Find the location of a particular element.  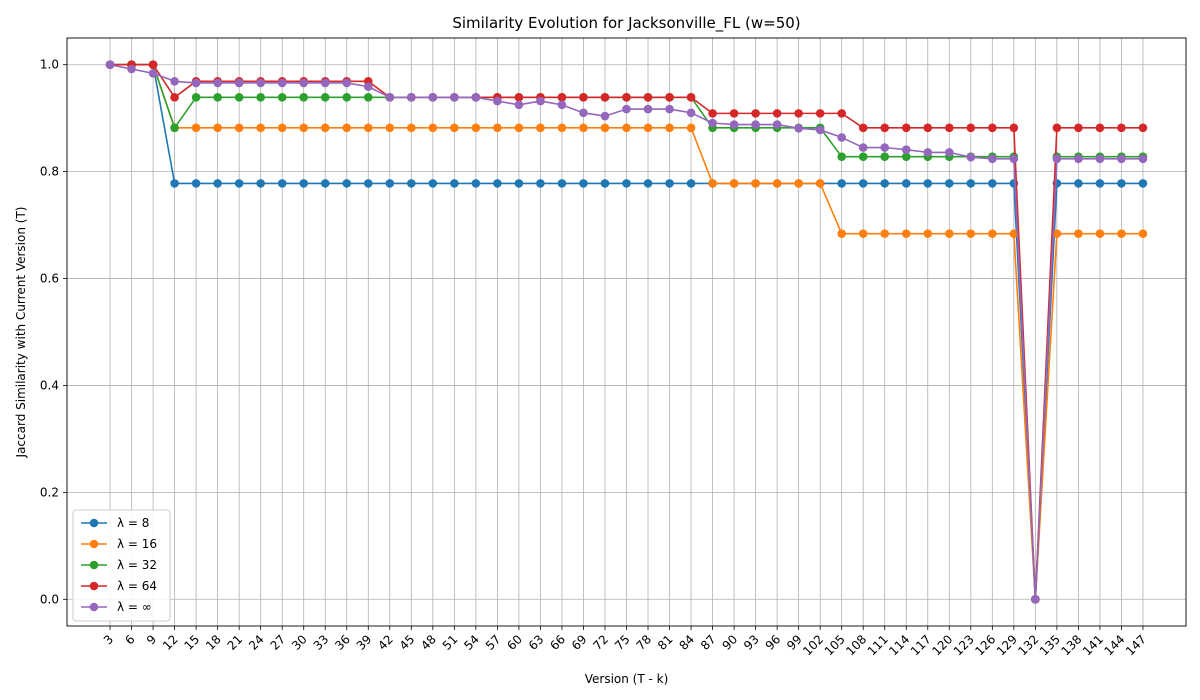

x-tick-label: 84 is located at coordinates (686, 642).